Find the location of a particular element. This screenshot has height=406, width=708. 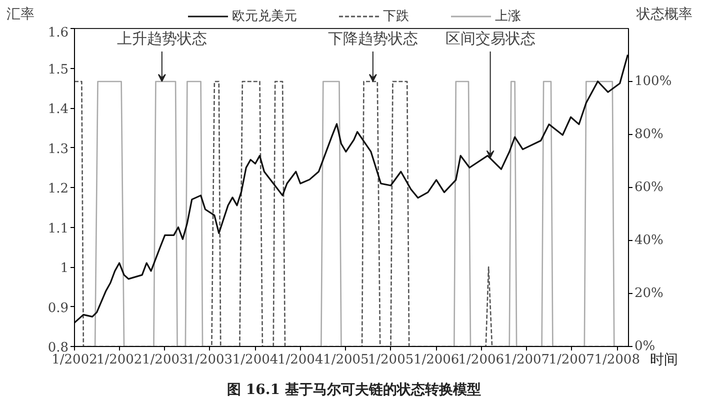

legend-label: 欧元兑美元 is located at coordinates (264, 16).